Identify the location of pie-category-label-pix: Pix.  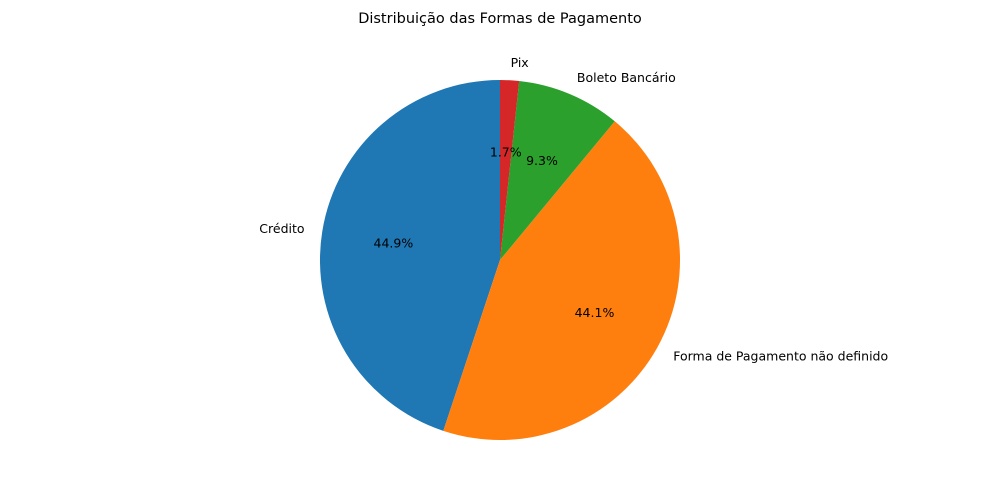
(520, 62).